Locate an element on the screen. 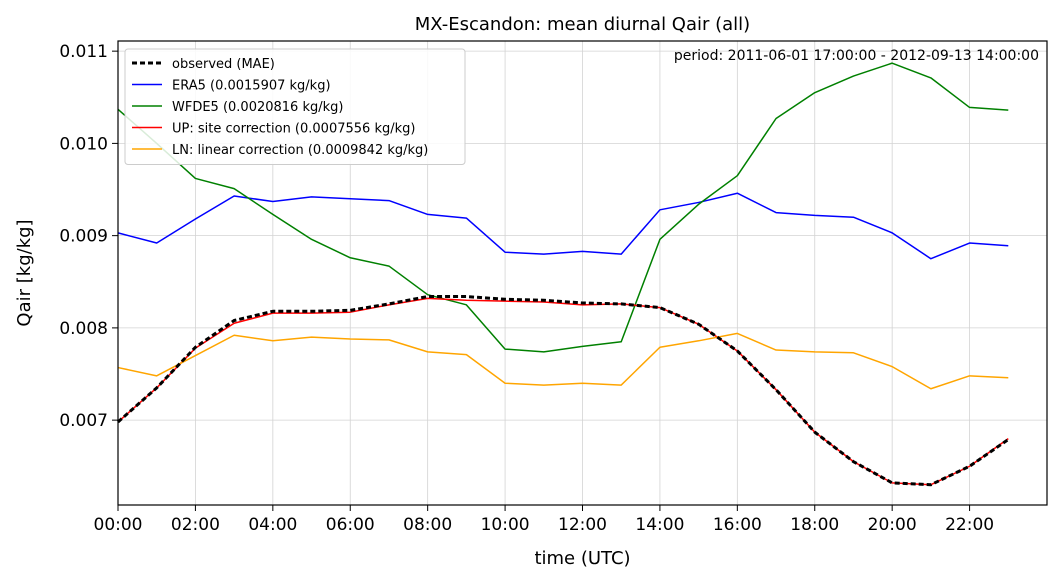  x-tick-label: 00:00 is located at coordinates (118, 525).